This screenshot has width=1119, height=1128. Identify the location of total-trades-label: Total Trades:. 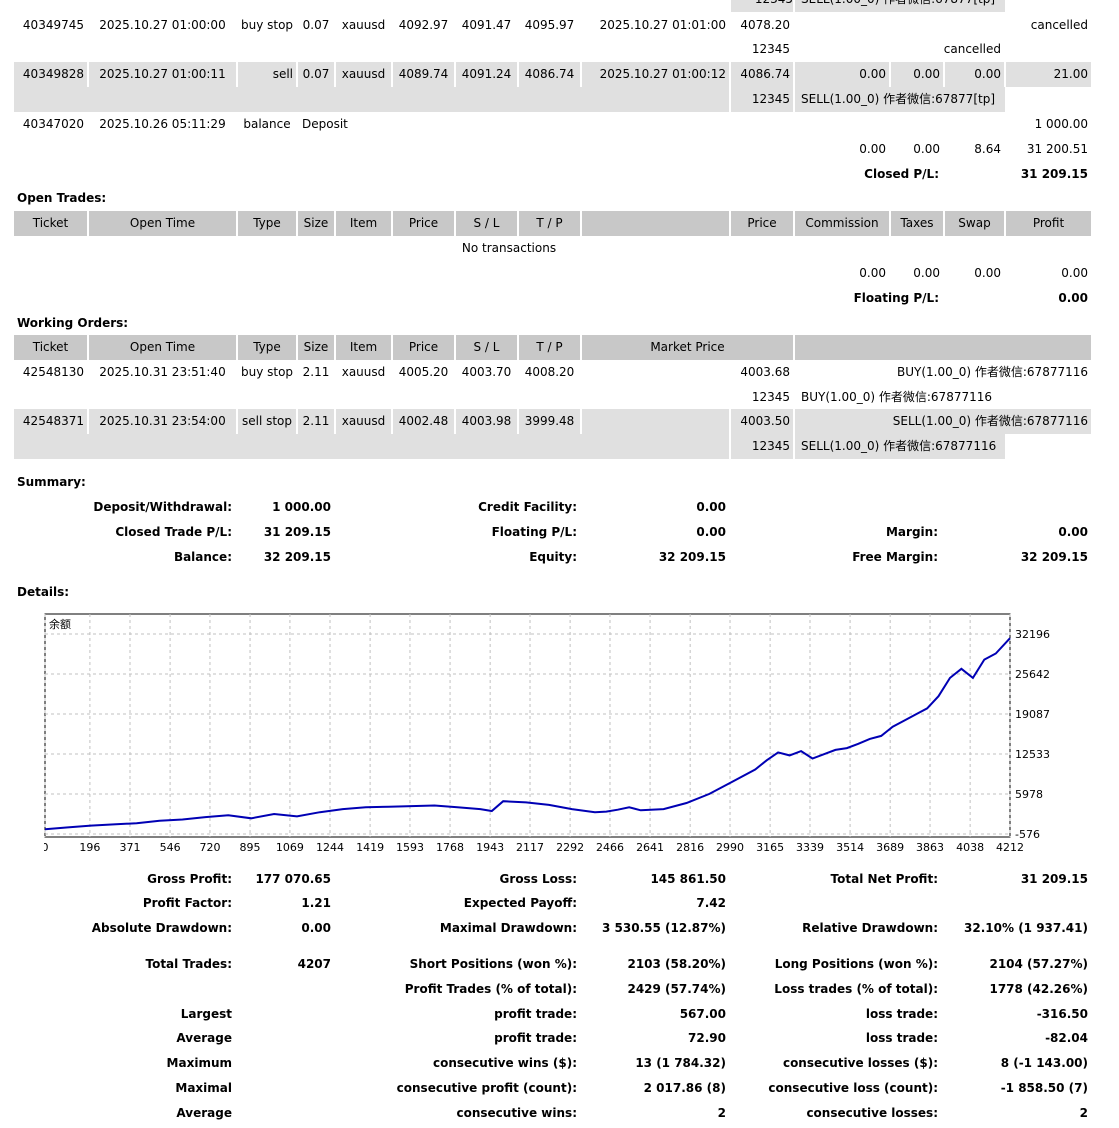
(188, 964).